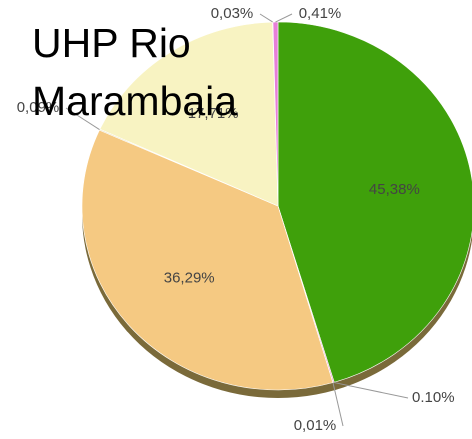 The width and height of the screenshot is (472, 439). Describe the element at coordinates (189, 277) in the screenshot. I see `data-label: 36,29%` at that location.